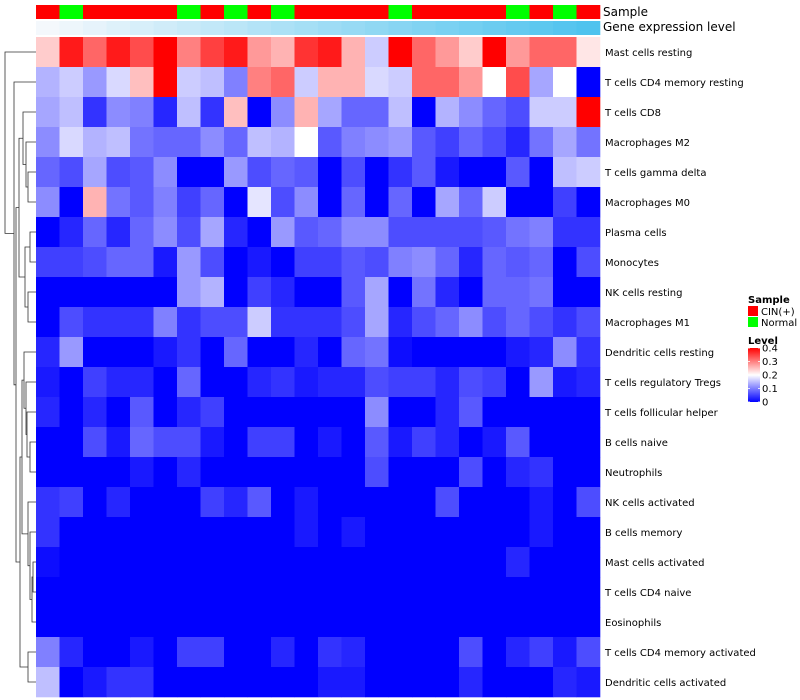 Image resolution: width=800 pixels, height=700 pixels. What do you see at coordinates (625, 12) in the screenshot?
I see `annotation-label: Sample` at bounding box center [625, 12].